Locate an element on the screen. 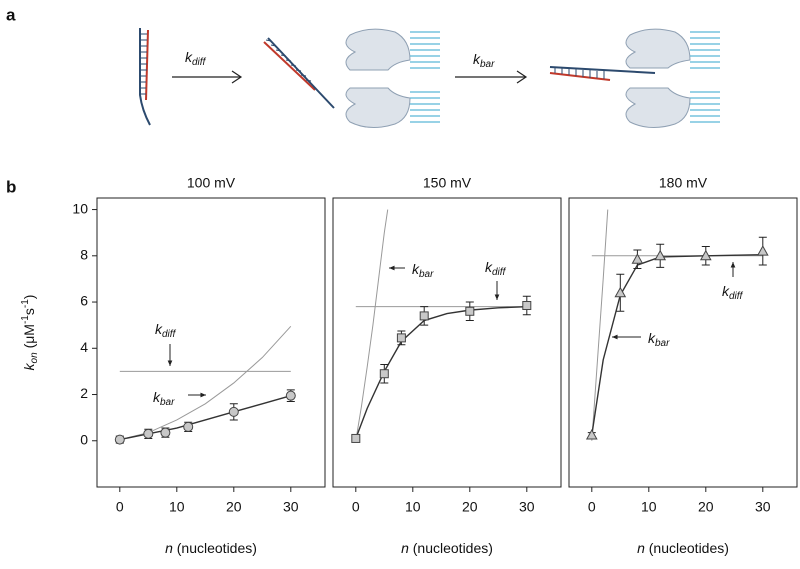 The image size is (800, 569). y-axis-label: kon (μM-1s-1) is located at coordinates (30, 333).